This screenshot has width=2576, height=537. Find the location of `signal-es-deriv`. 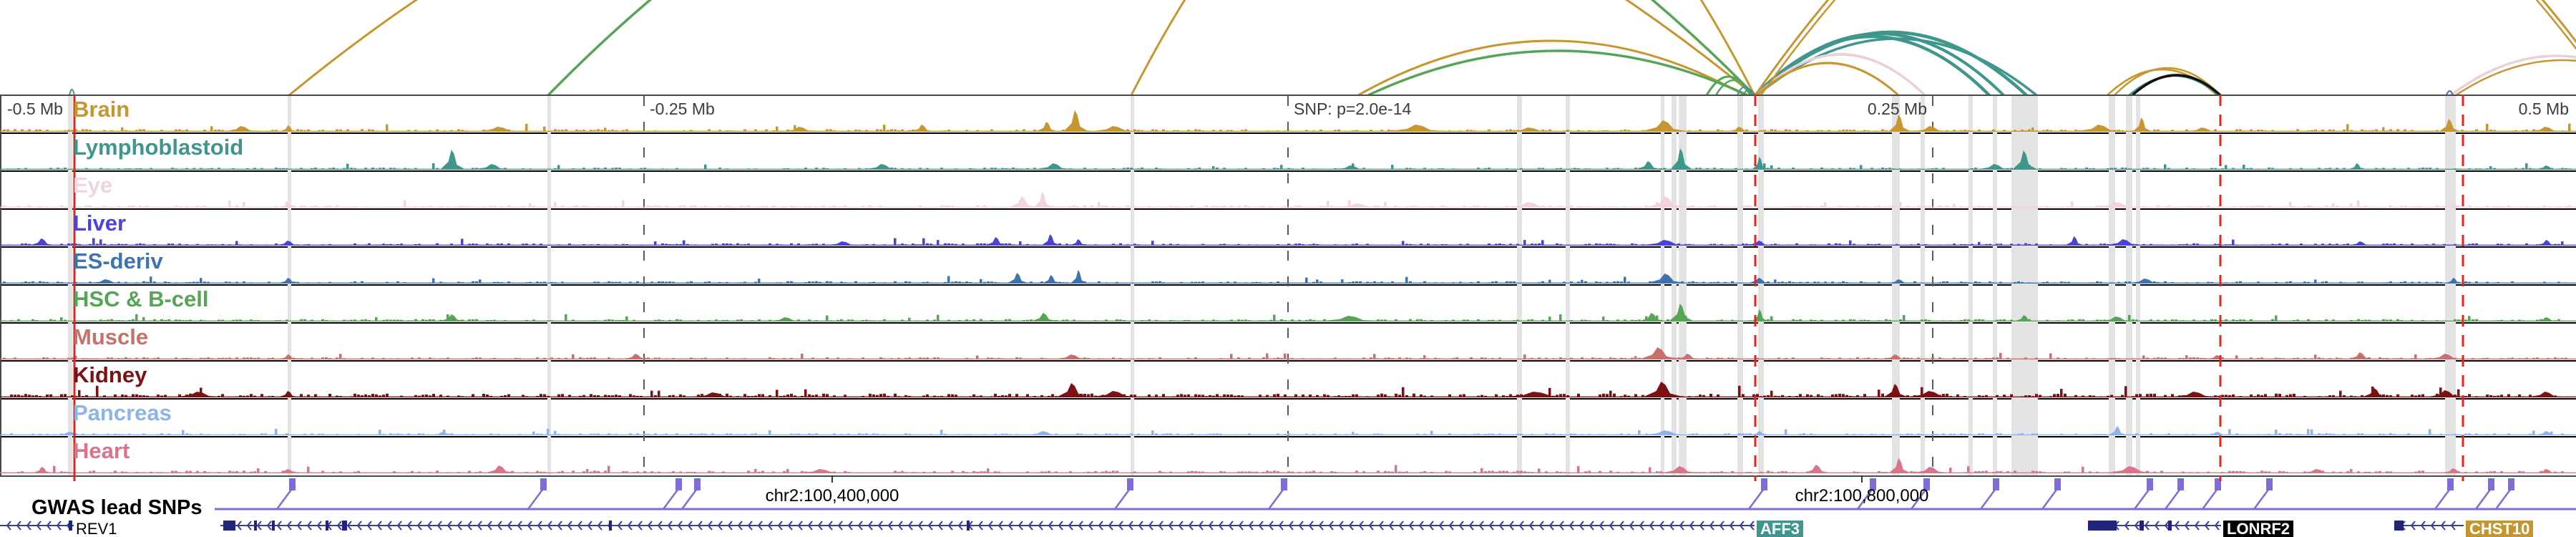

signal-es-deriv is located at coordinates (1288, 277).